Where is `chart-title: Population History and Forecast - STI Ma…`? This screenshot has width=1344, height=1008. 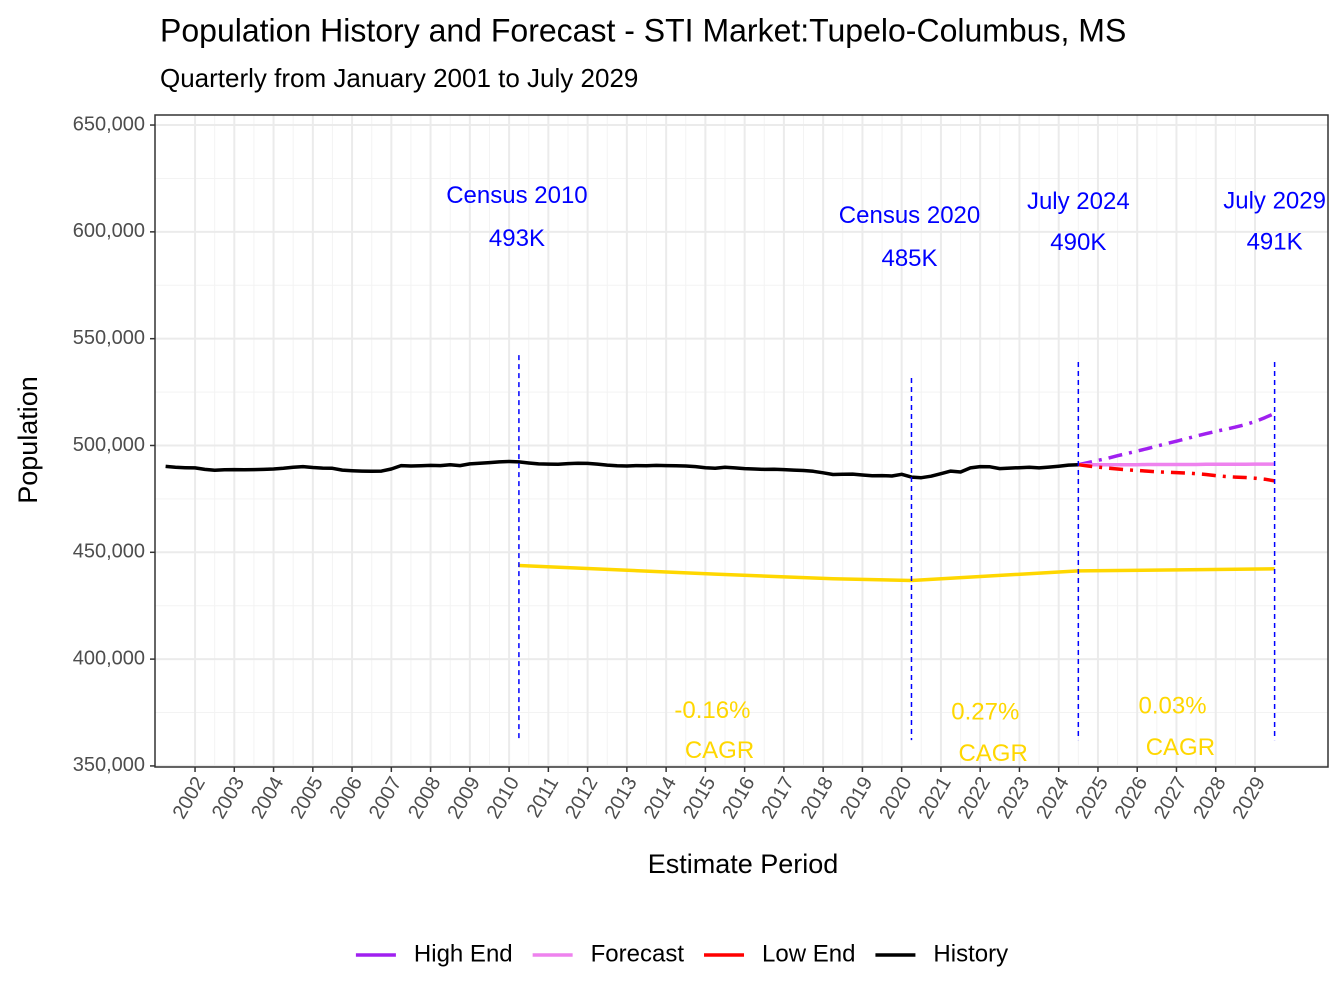 chart-title: Population History and Forecast - STI Ma… is located at coordinates (643, 30).